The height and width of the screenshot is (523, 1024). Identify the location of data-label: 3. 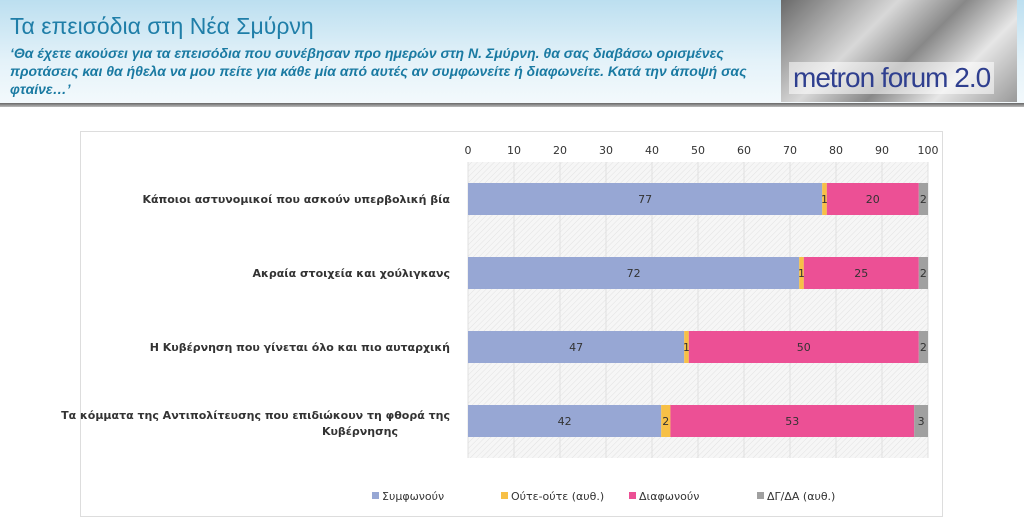
(921, 421).